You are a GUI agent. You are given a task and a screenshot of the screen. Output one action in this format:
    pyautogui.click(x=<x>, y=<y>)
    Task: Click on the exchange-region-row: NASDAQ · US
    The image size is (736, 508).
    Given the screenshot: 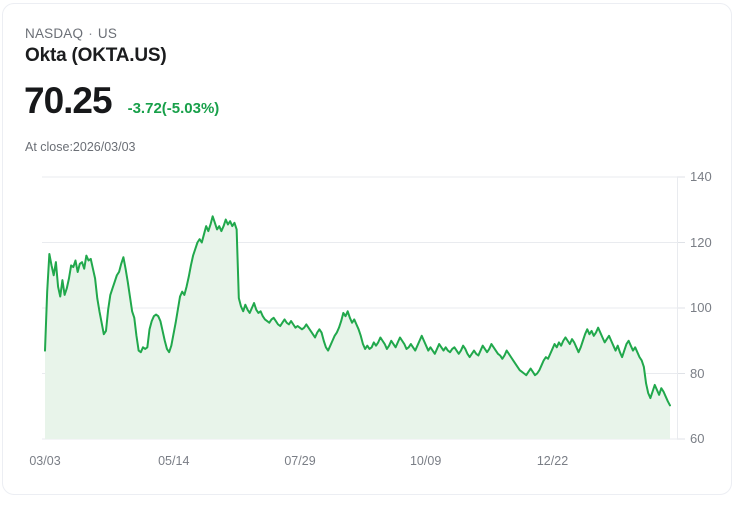 What is the action you would take?
    pyautogui.click(x=71, y=33)
    